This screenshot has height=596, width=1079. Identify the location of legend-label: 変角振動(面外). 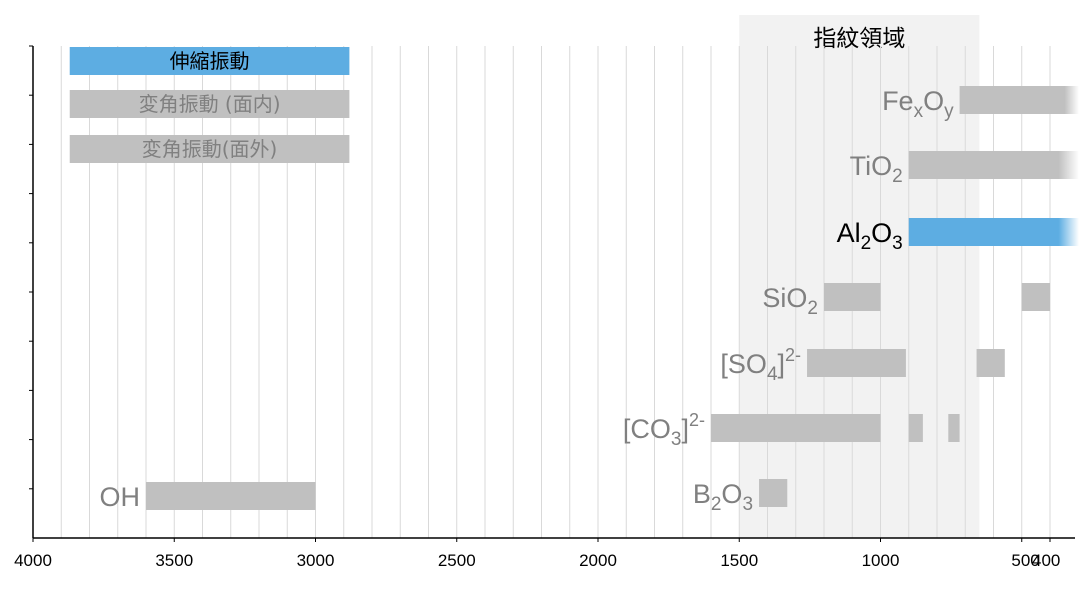
(210, 149).